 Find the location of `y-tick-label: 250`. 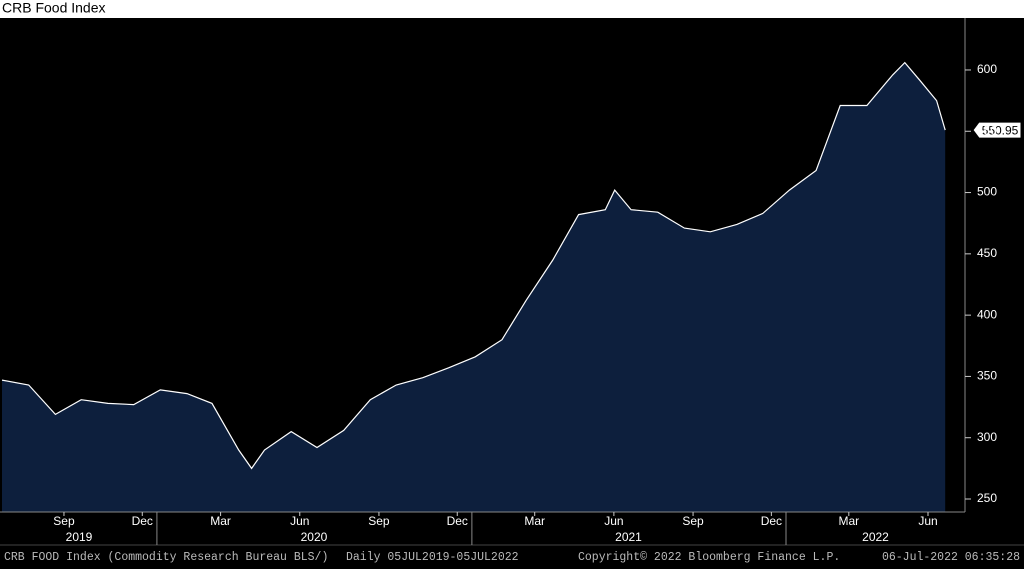

y-tick-label: 250 is located at coordinates (987, 498).